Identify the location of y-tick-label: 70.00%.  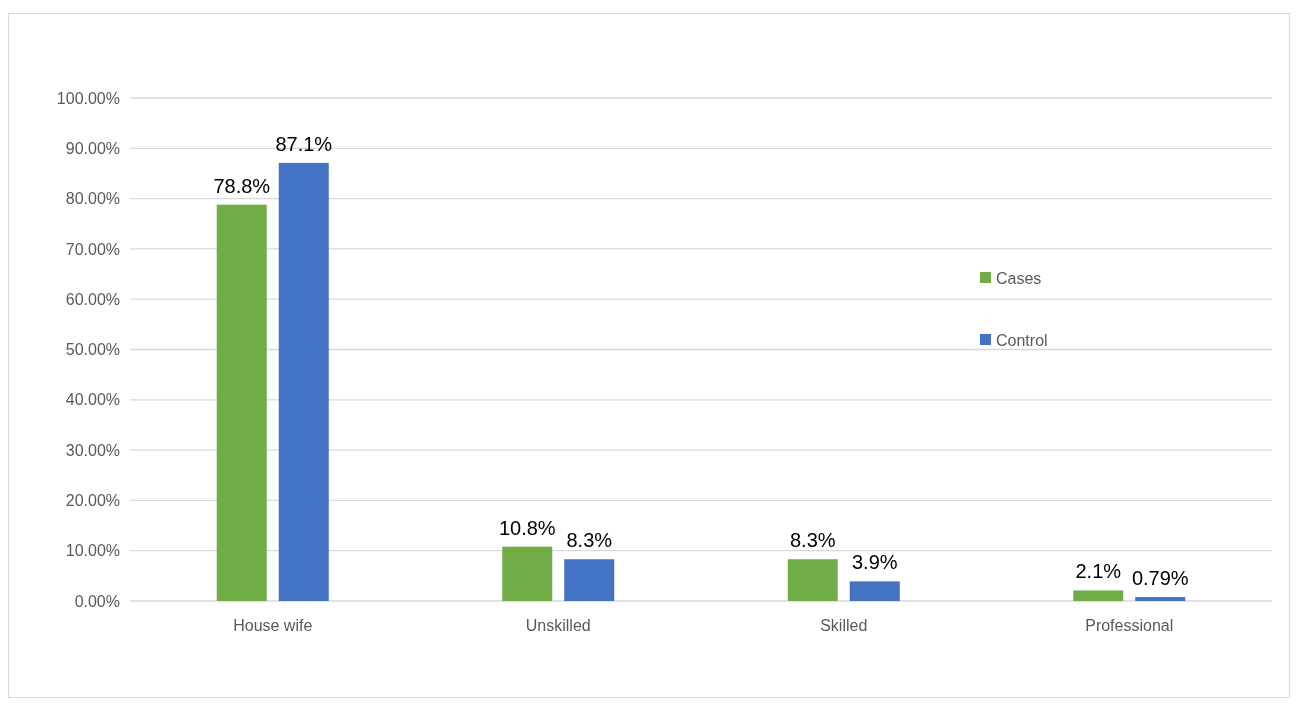
(92, 249).